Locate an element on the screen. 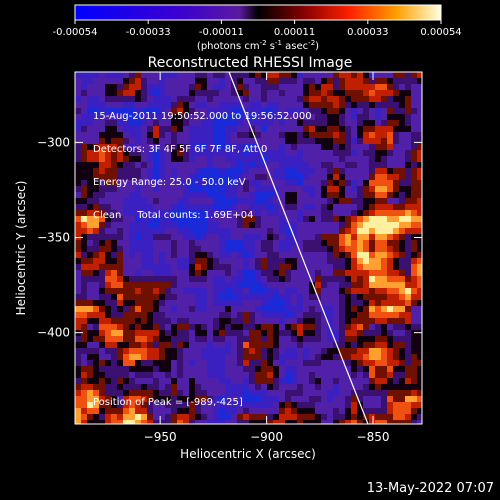 Image resolution: width=500 pixels, height=500 pixels. detectors-text: Detectors: 3F 4F 5F 6F 7F 8F, Att 0 is located at coordinates (180, 149).